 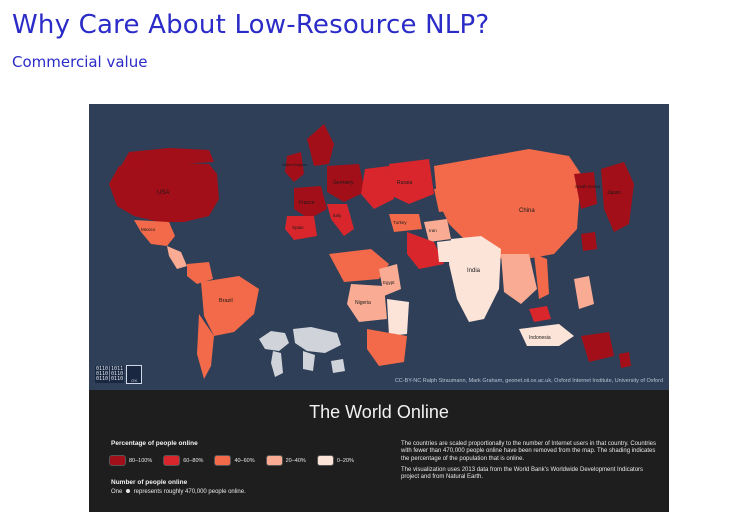 I want to click on region-germany, so click(x=346, y=183).